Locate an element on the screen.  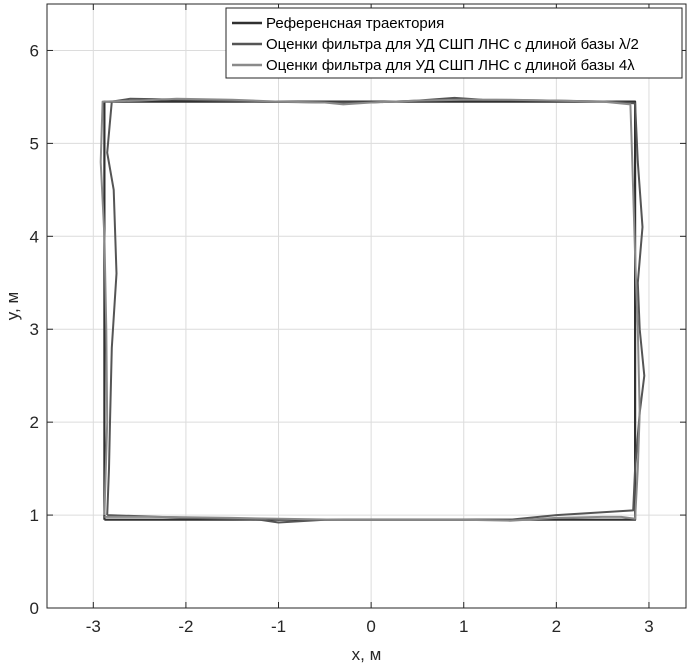
x-tick-label: -1 is located at coordinates (278, 626).